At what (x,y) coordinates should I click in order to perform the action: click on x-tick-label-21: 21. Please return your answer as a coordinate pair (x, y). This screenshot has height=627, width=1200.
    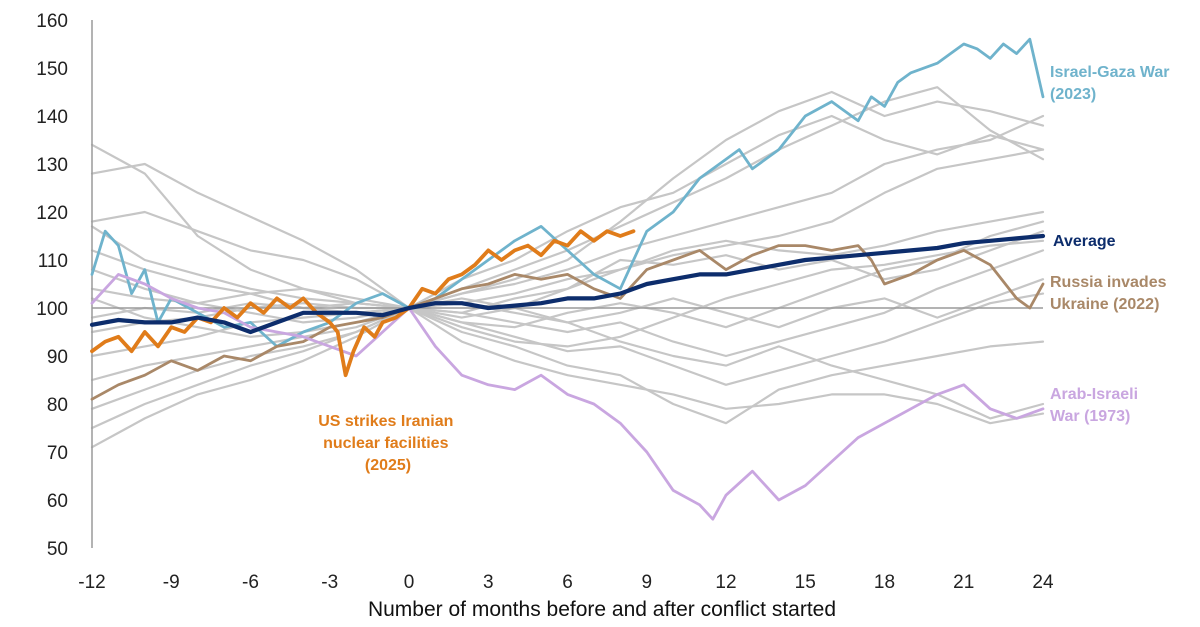
    Looking at the image, I should click on (963, 582).